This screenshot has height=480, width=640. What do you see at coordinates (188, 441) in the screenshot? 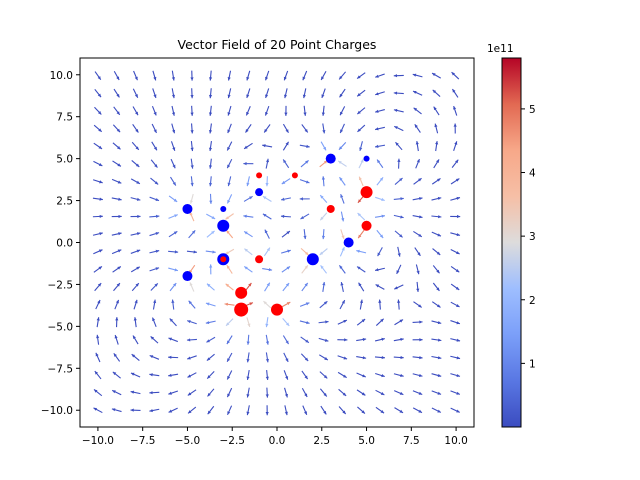
I see `x-tick-label: −5.0` at bounding box center [188, 441].